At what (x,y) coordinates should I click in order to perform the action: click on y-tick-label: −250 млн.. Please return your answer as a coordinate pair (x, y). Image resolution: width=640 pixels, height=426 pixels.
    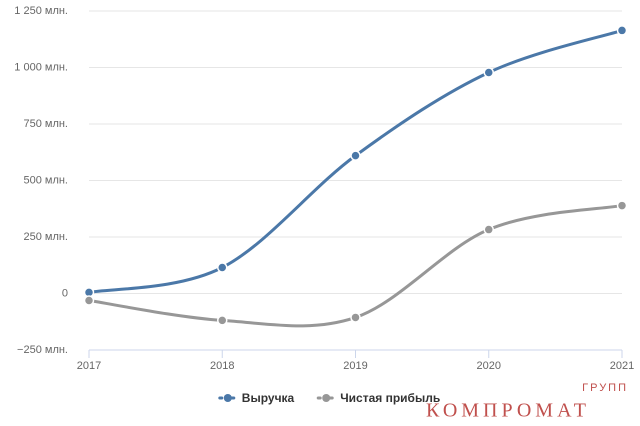
    Looking at the image, I should click on (42, 350).